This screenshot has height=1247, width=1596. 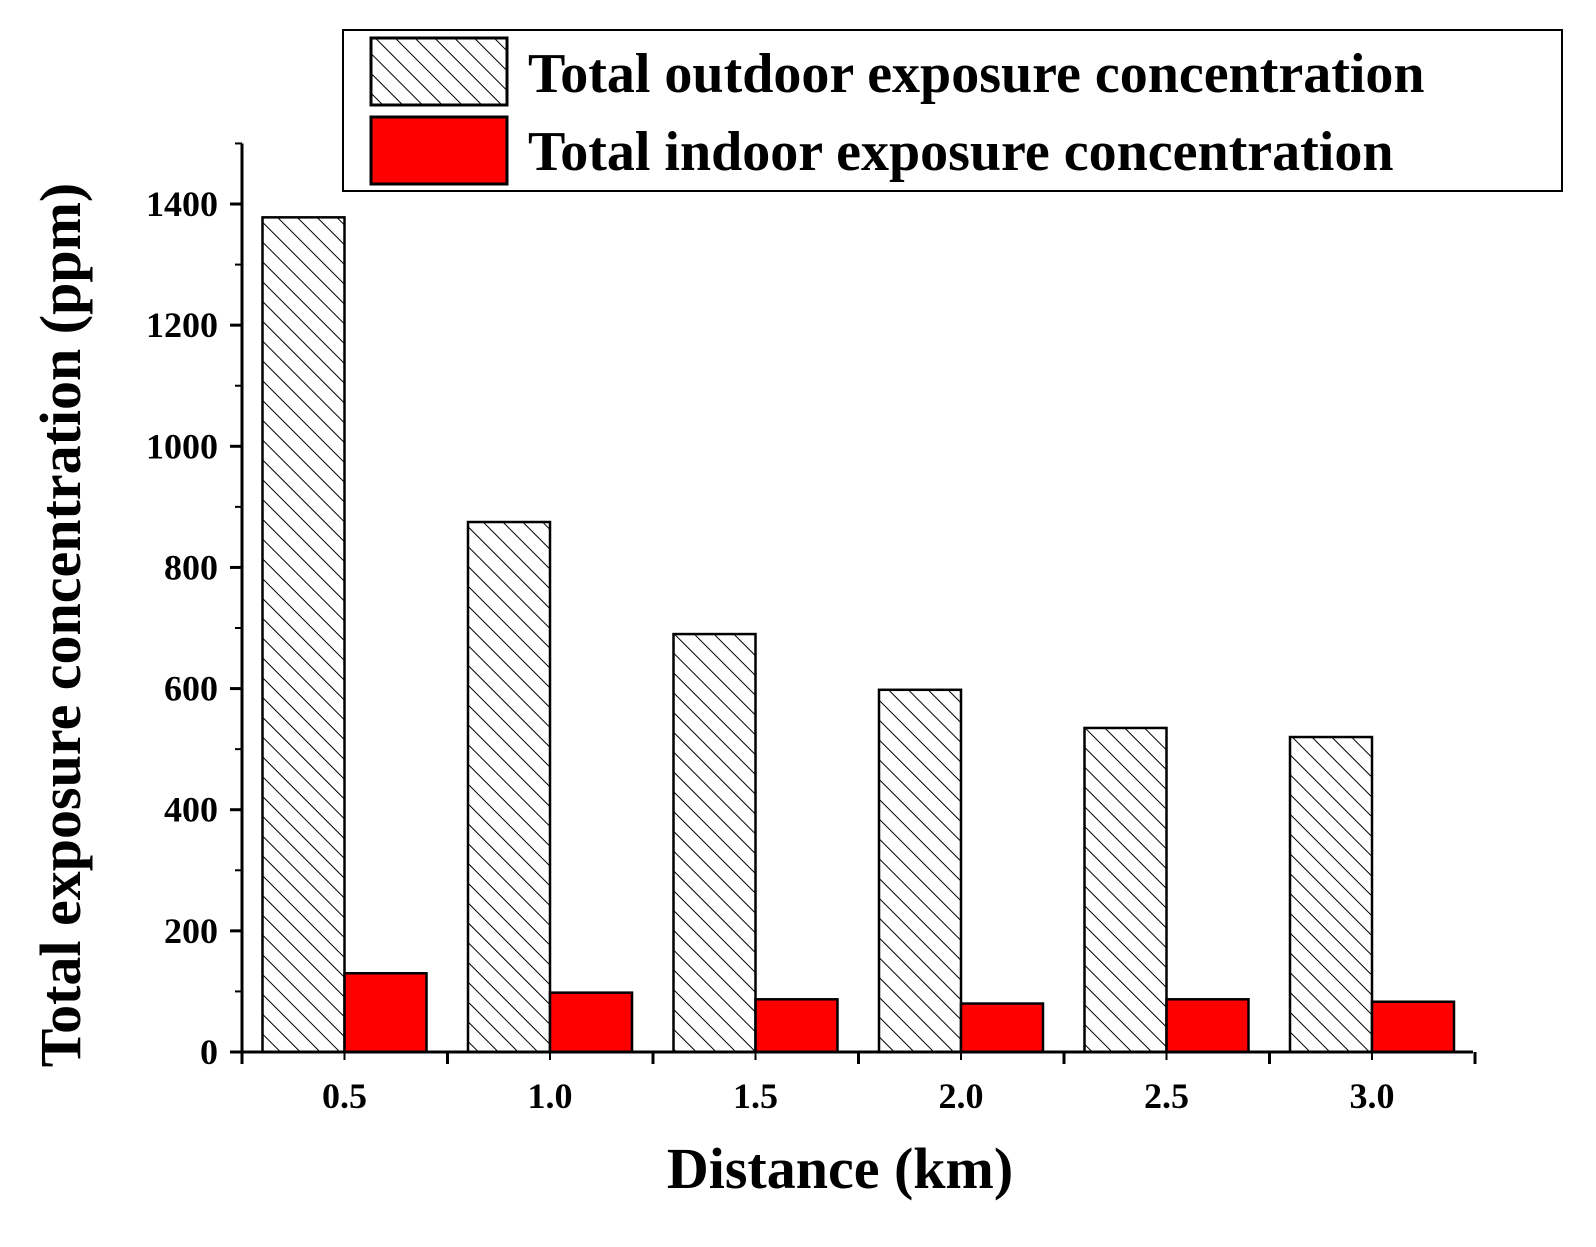 What do you see at coordinates (591, 1022) in the screenshot?
I see `bar-indoor-1.0` at bounding box center [591, 1022].